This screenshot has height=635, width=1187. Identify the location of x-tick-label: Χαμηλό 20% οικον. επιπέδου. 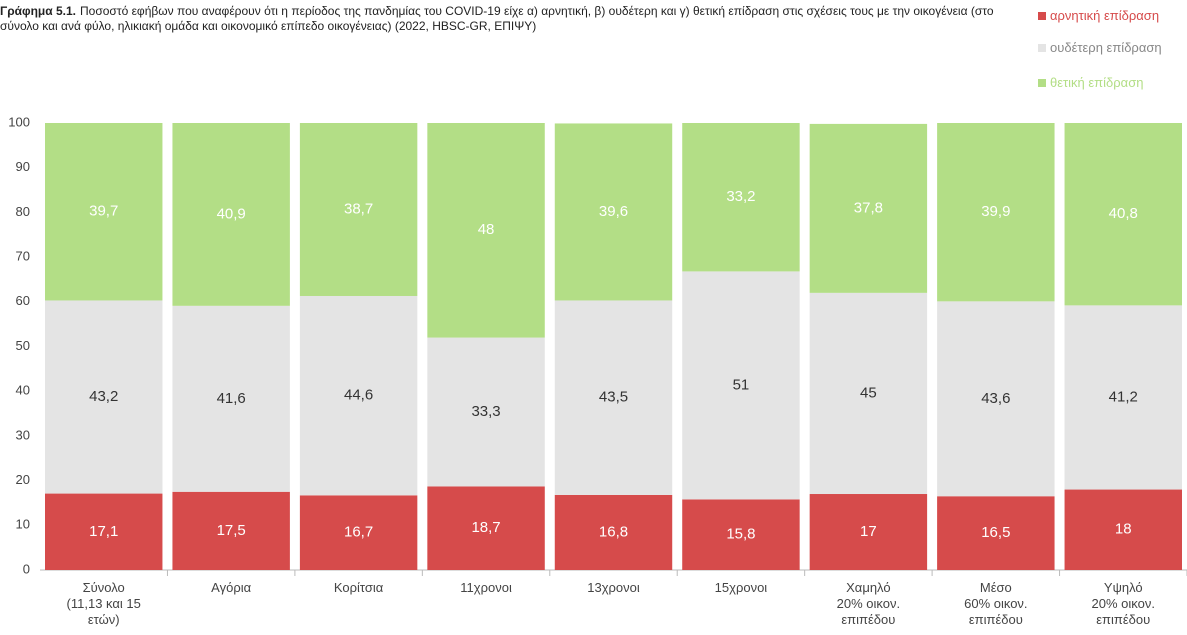
(868, 603).